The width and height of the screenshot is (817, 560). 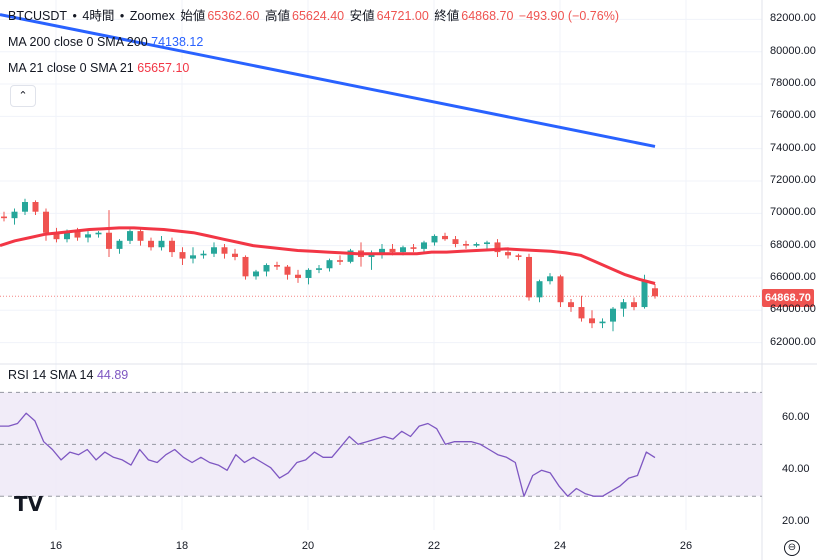 What do you see at coordinates (434, 546) in the screenshot?
I see `time-axis-label: 22` at bounding box center [434, 546].